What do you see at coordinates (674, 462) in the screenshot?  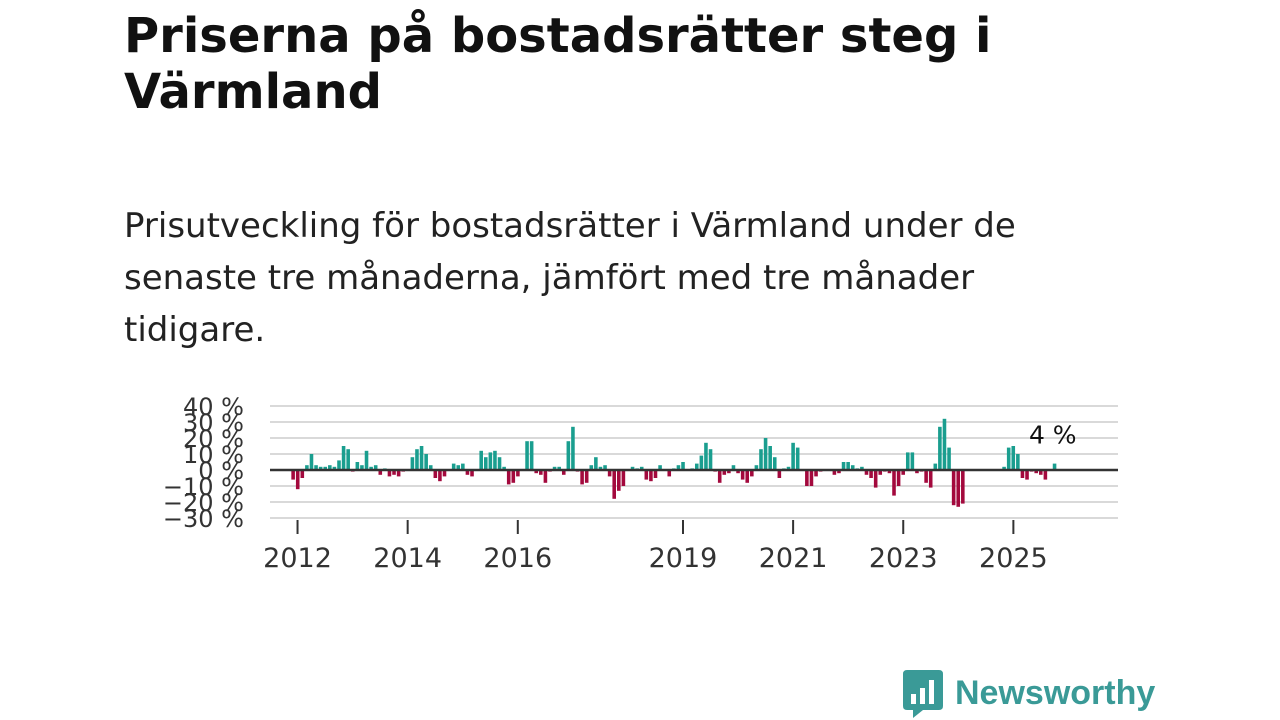 I see `bars` at bounding box center [674, 462].